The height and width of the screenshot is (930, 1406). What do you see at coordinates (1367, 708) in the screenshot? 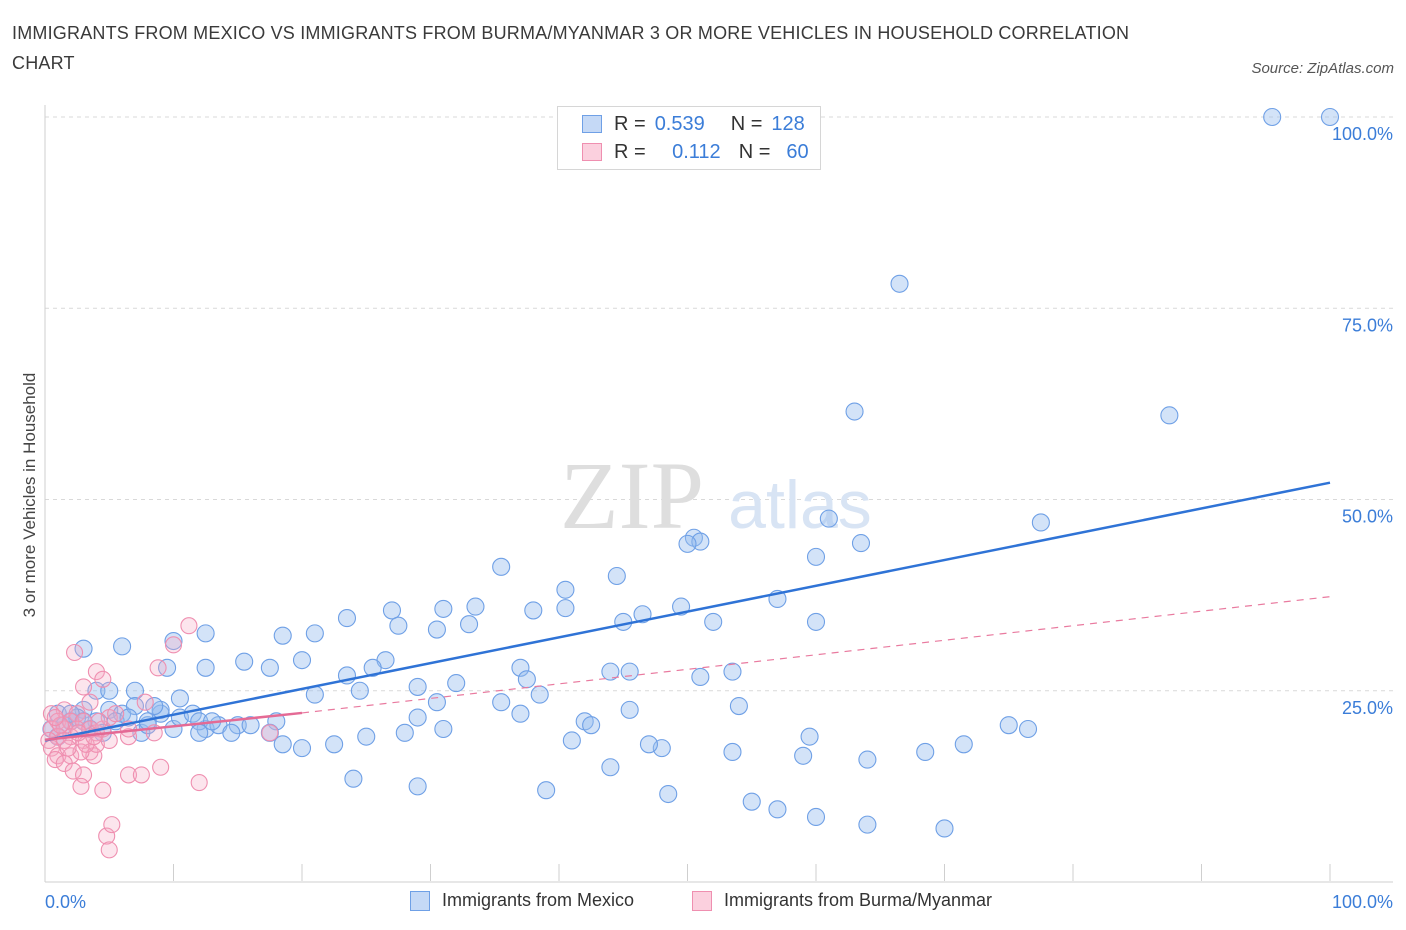
I see `y-tick-label-0: 25.0%` at bounding box center [1367, 708].